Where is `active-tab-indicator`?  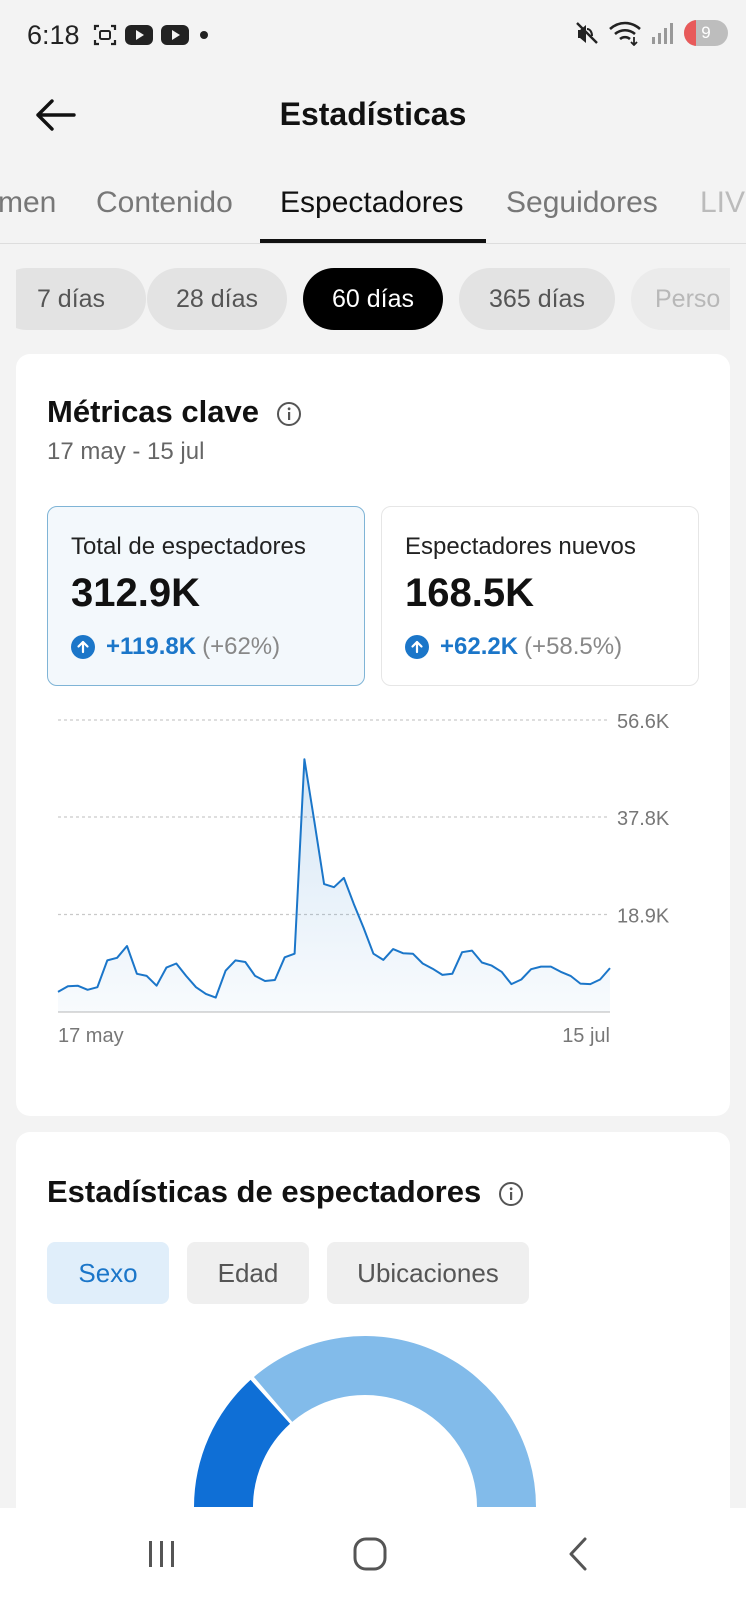
active-tab-indicator is located at coordinates (373, 241).